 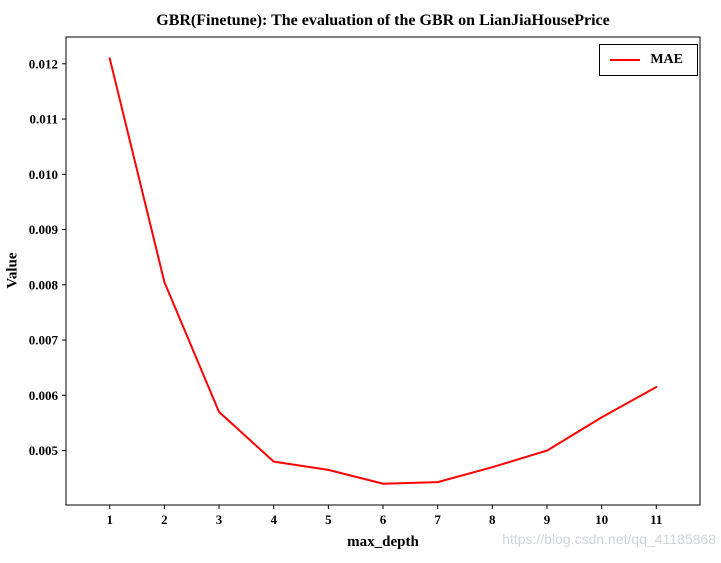 I want to click on x-tick-label: 1, so click(x=109, y=519).